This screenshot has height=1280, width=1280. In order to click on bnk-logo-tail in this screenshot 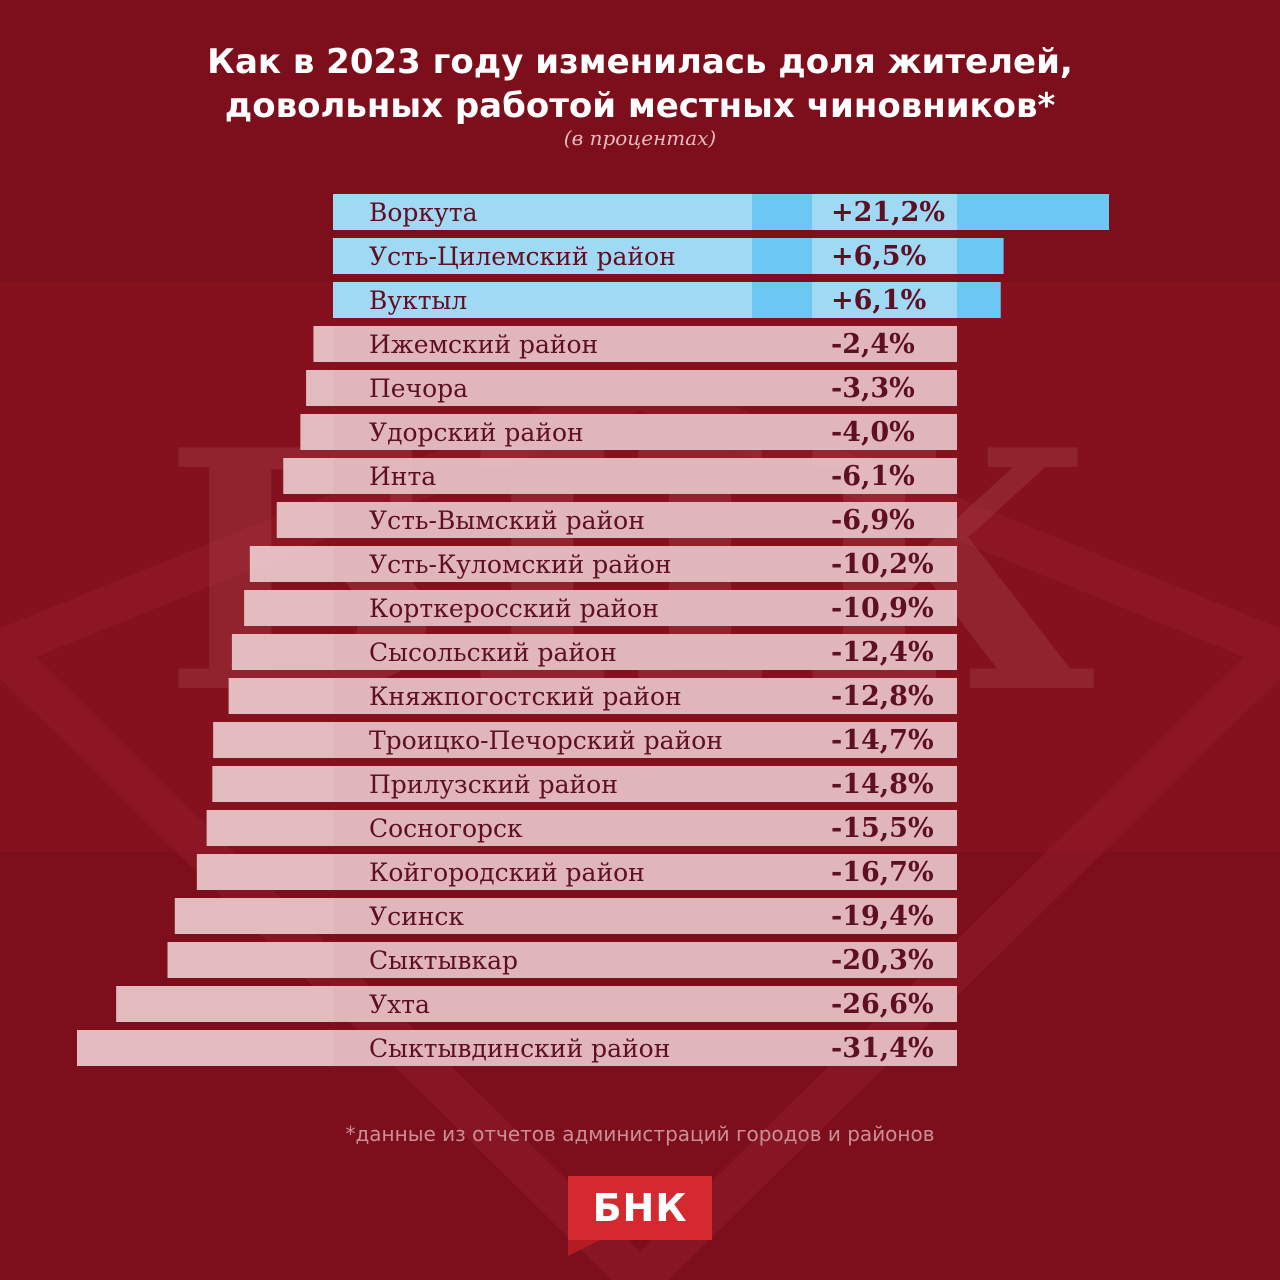, I will do `click(584, 1248)`.